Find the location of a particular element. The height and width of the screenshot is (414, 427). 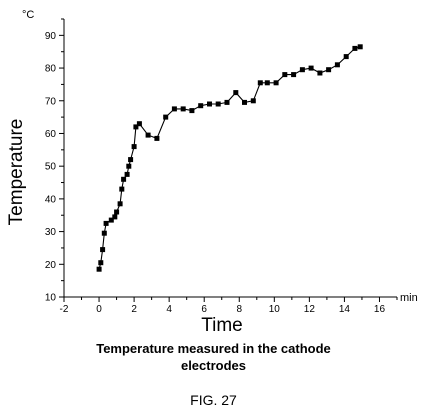

y-tick-label: 10 is located at coordinates (51, 298).